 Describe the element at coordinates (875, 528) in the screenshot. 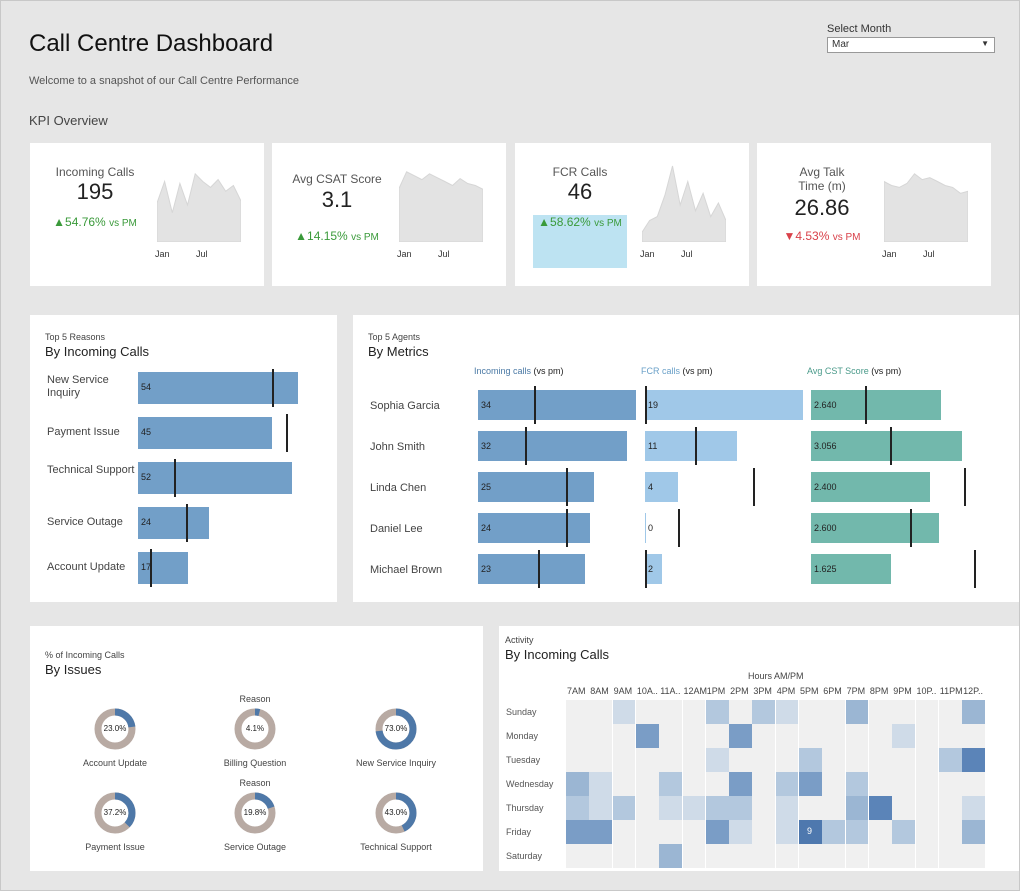

I see `agent-metric-bar: 2.600` at that location.